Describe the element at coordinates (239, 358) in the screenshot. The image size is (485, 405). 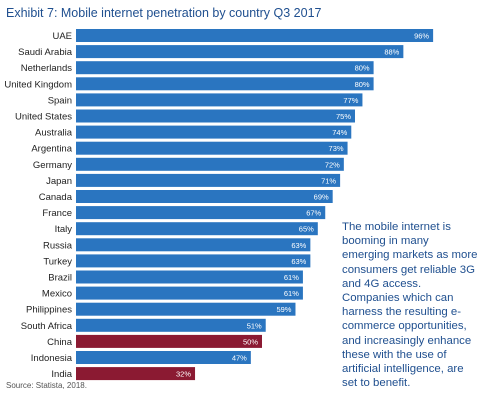
I see `value-label-indonesia: 47%` at that location.